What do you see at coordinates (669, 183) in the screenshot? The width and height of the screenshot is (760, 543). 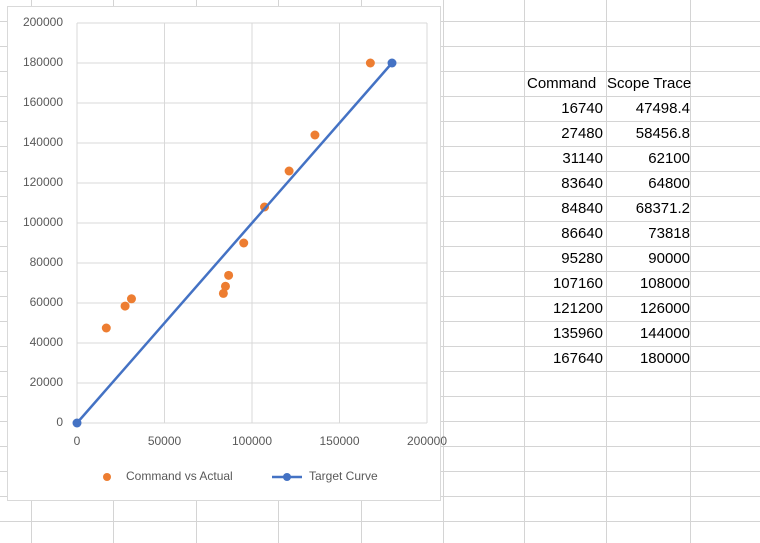 I see `cell: 64800` at bounding box center [669, 183].